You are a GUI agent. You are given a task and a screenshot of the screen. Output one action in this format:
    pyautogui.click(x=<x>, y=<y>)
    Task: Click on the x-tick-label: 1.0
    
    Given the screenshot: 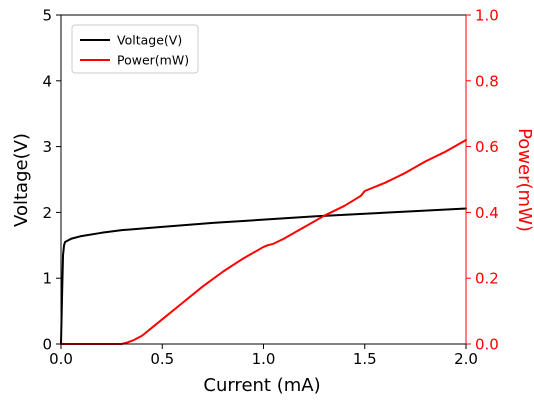 What is the action you would take?
    pyautogui.click(x=264, y=359)
    